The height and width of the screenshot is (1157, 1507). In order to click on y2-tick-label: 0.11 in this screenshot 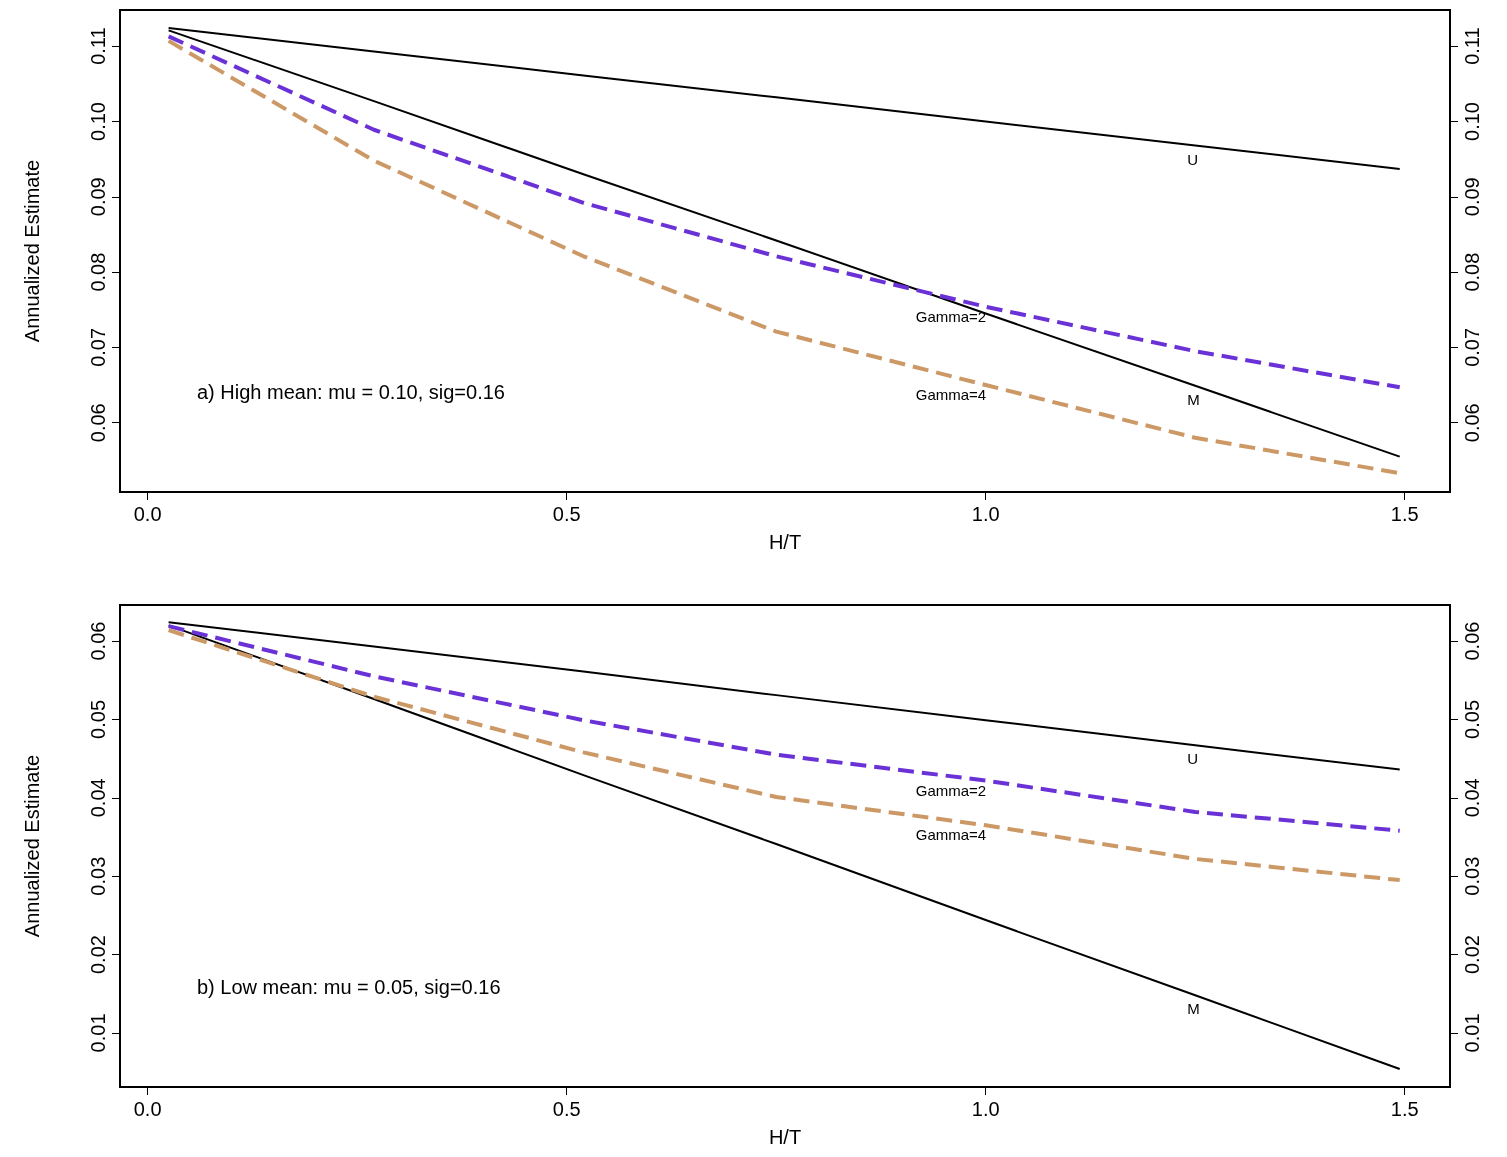, I will do `click(1472, 46)`.